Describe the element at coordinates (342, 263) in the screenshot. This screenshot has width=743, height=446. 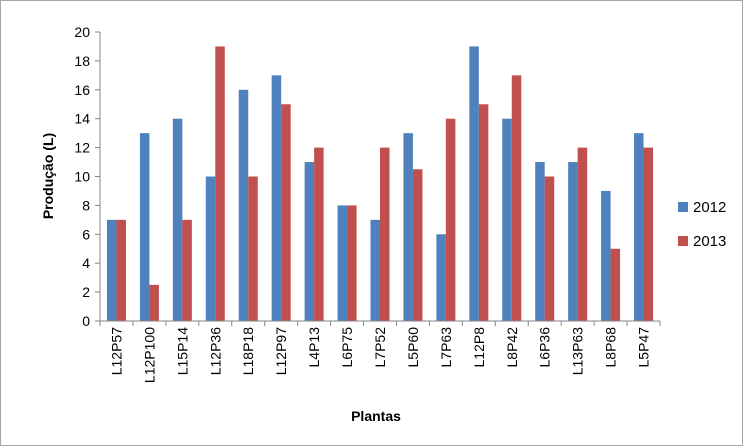
I see `bar-2012-L6P75` at that location.